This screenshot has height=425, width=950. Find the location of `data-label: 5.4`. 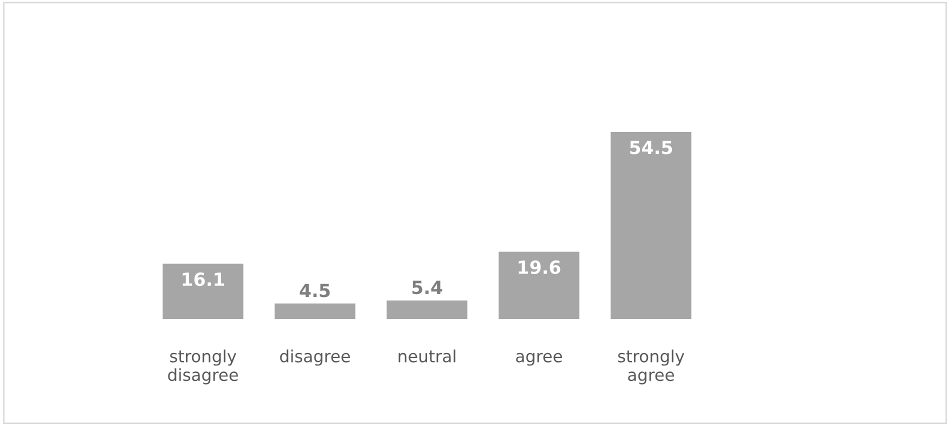

data-label: 5.4 is located at coordinates (427, 287).